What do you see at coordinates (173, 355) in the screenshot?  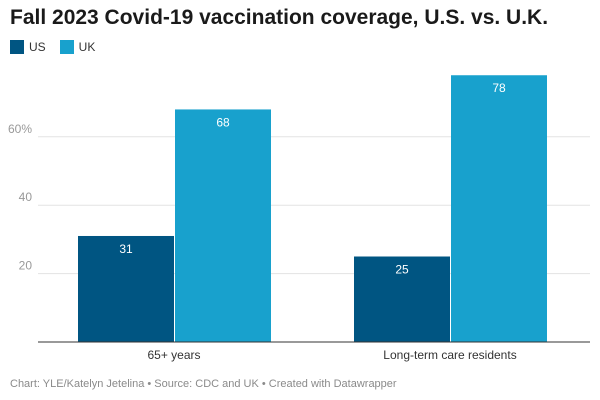 I see `x-category-label-1: 65+ years` at bounding box center [173, 355].